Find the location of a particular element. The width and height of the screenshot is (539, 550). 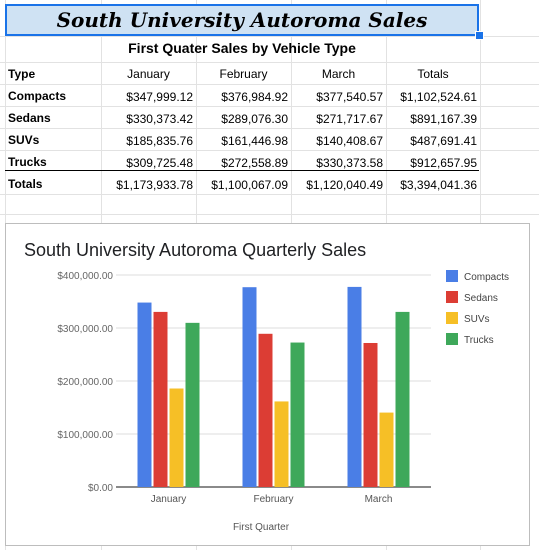

cell-totals-february: $1,100,067.09 is located at coordinates (249, 185).